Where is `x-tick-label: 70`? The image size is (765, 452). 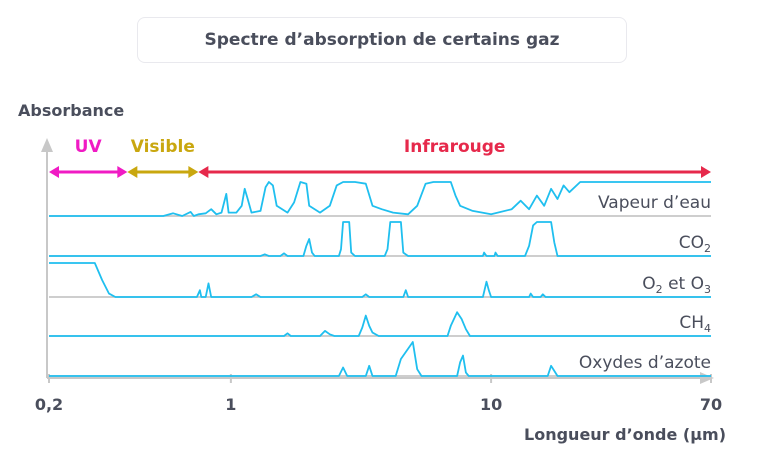 x-tick-label: 70 is located at coordinates (711, 404).